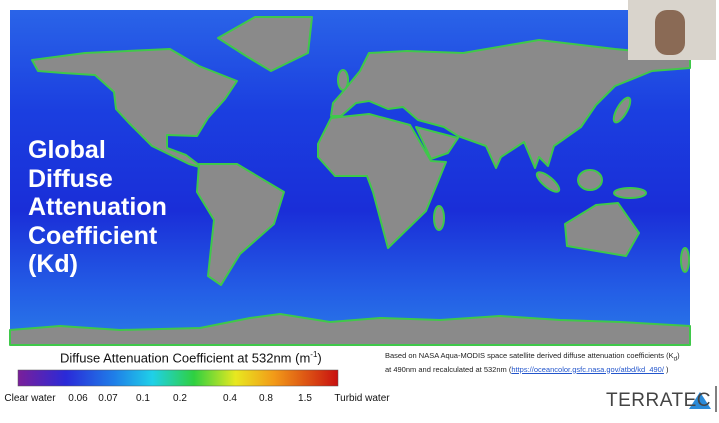 Image resolution: width=719 pixels, height=423 pixels. I want to click on colorbar-tick-label: 0.07, so click(108, 398).